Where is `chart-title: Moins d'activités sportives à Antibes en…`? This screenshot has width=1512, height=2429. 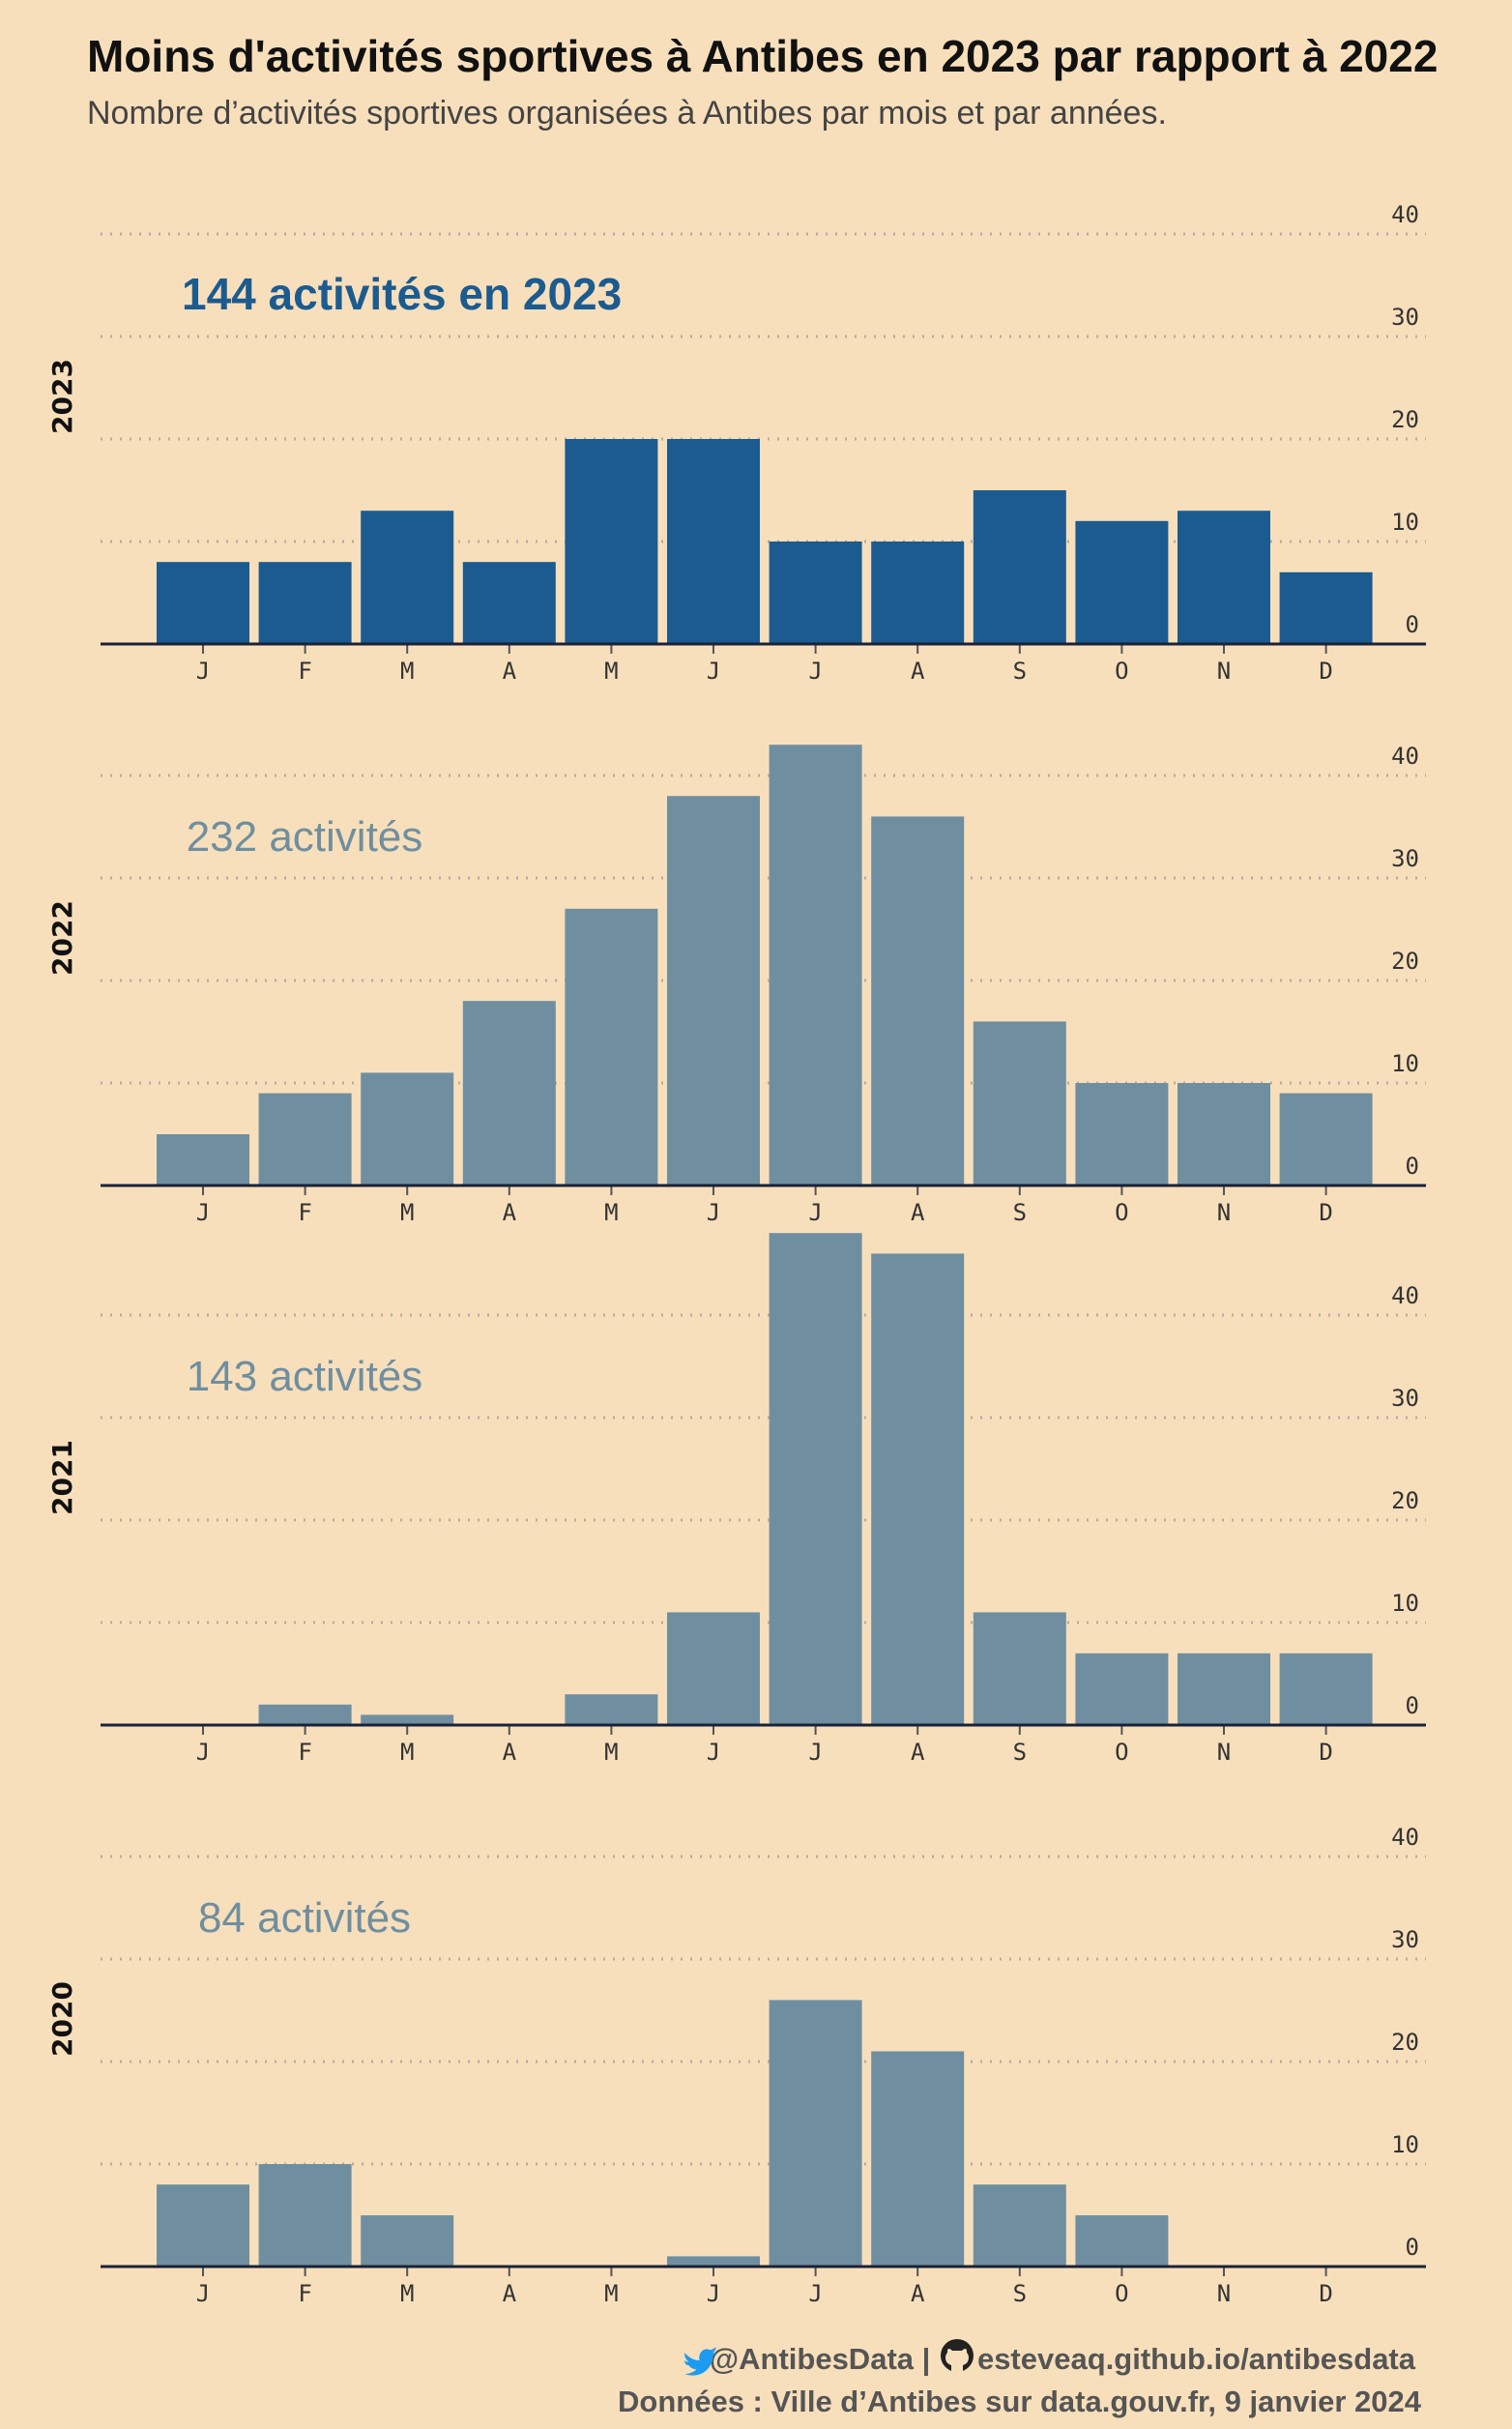
chart-title: Moins d'activités sportives à Antibes en… is located at coordinates (762, 56).